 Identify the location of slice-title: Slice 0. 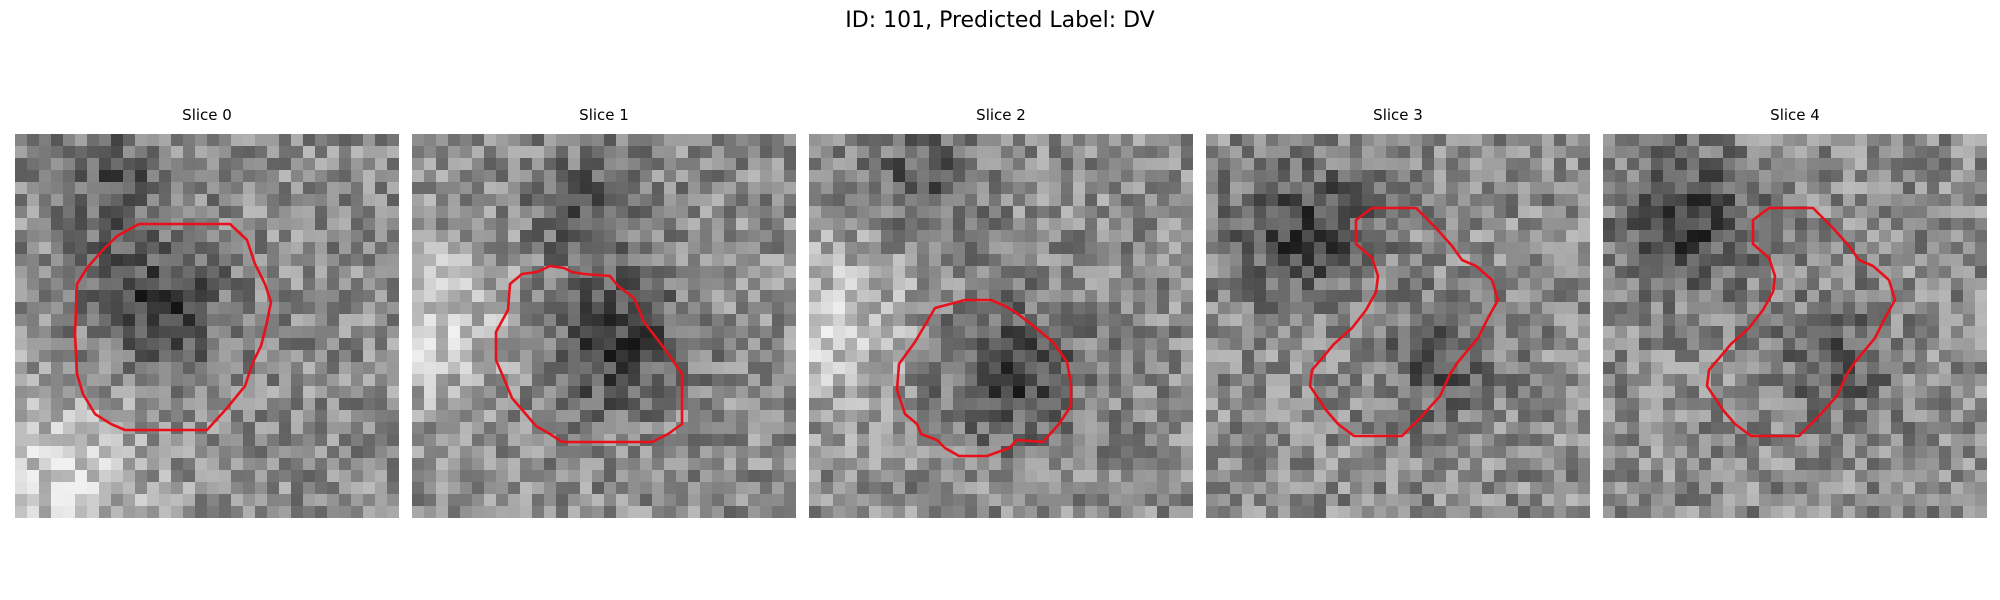
(207, 115).